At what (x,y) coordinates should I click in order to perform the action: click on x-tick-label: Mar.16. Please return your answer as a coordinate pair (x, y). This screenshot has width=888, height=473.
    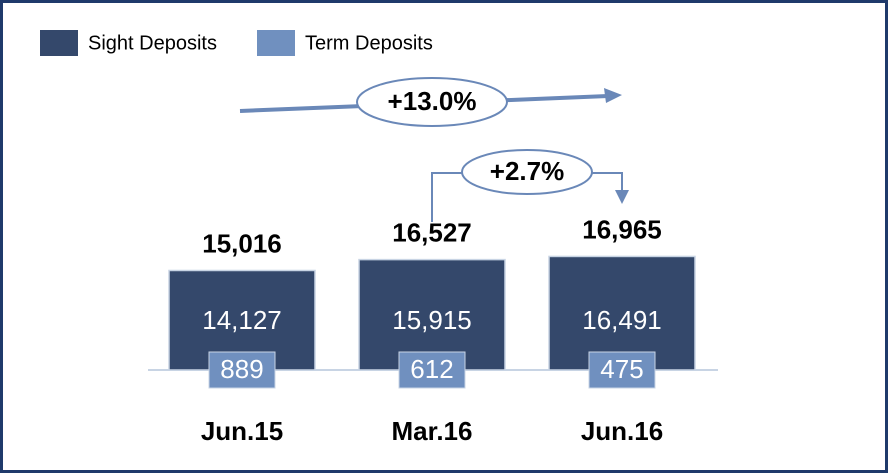
    Looking at the image, I should click on (432, 431).